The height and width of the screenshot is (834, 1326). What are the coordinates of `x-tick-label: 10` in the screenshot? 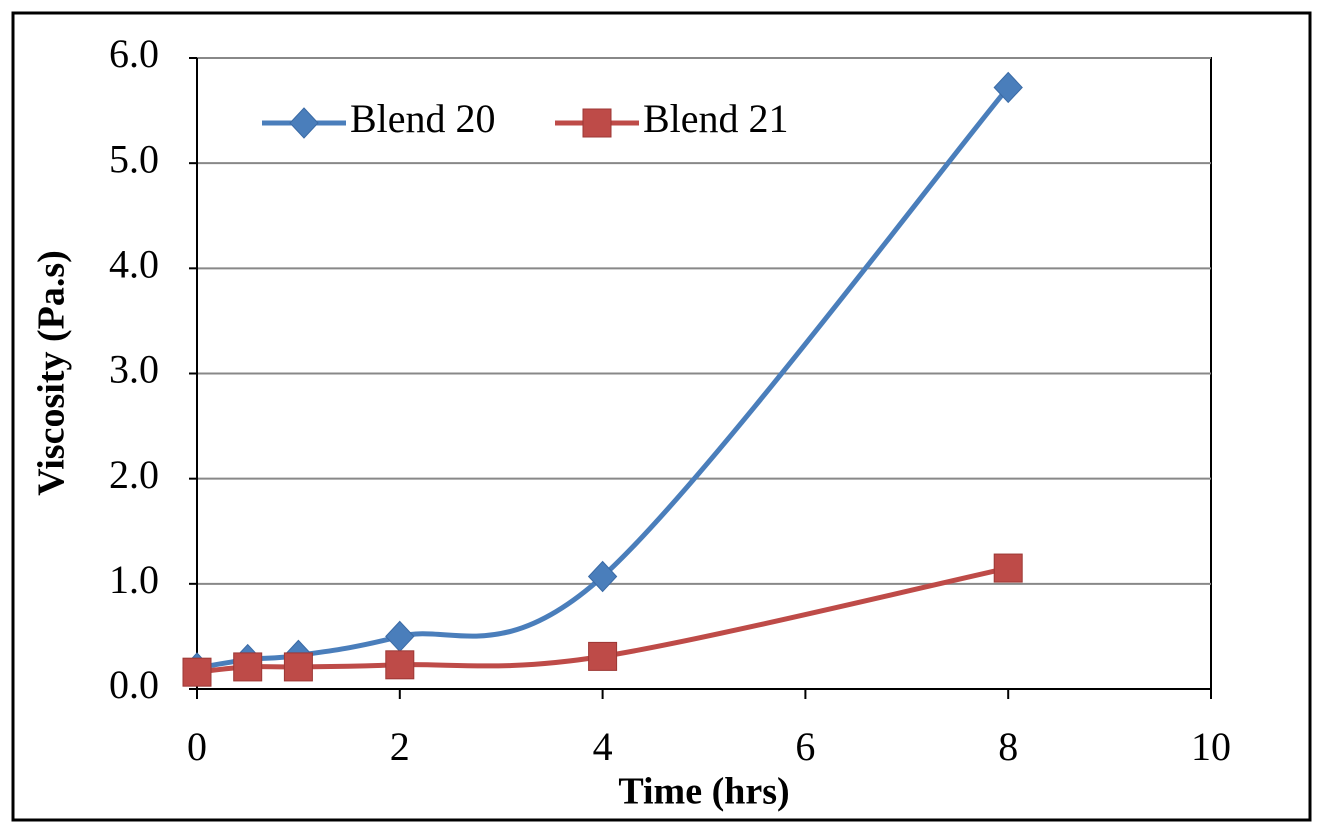 It's located at (1211, 746).